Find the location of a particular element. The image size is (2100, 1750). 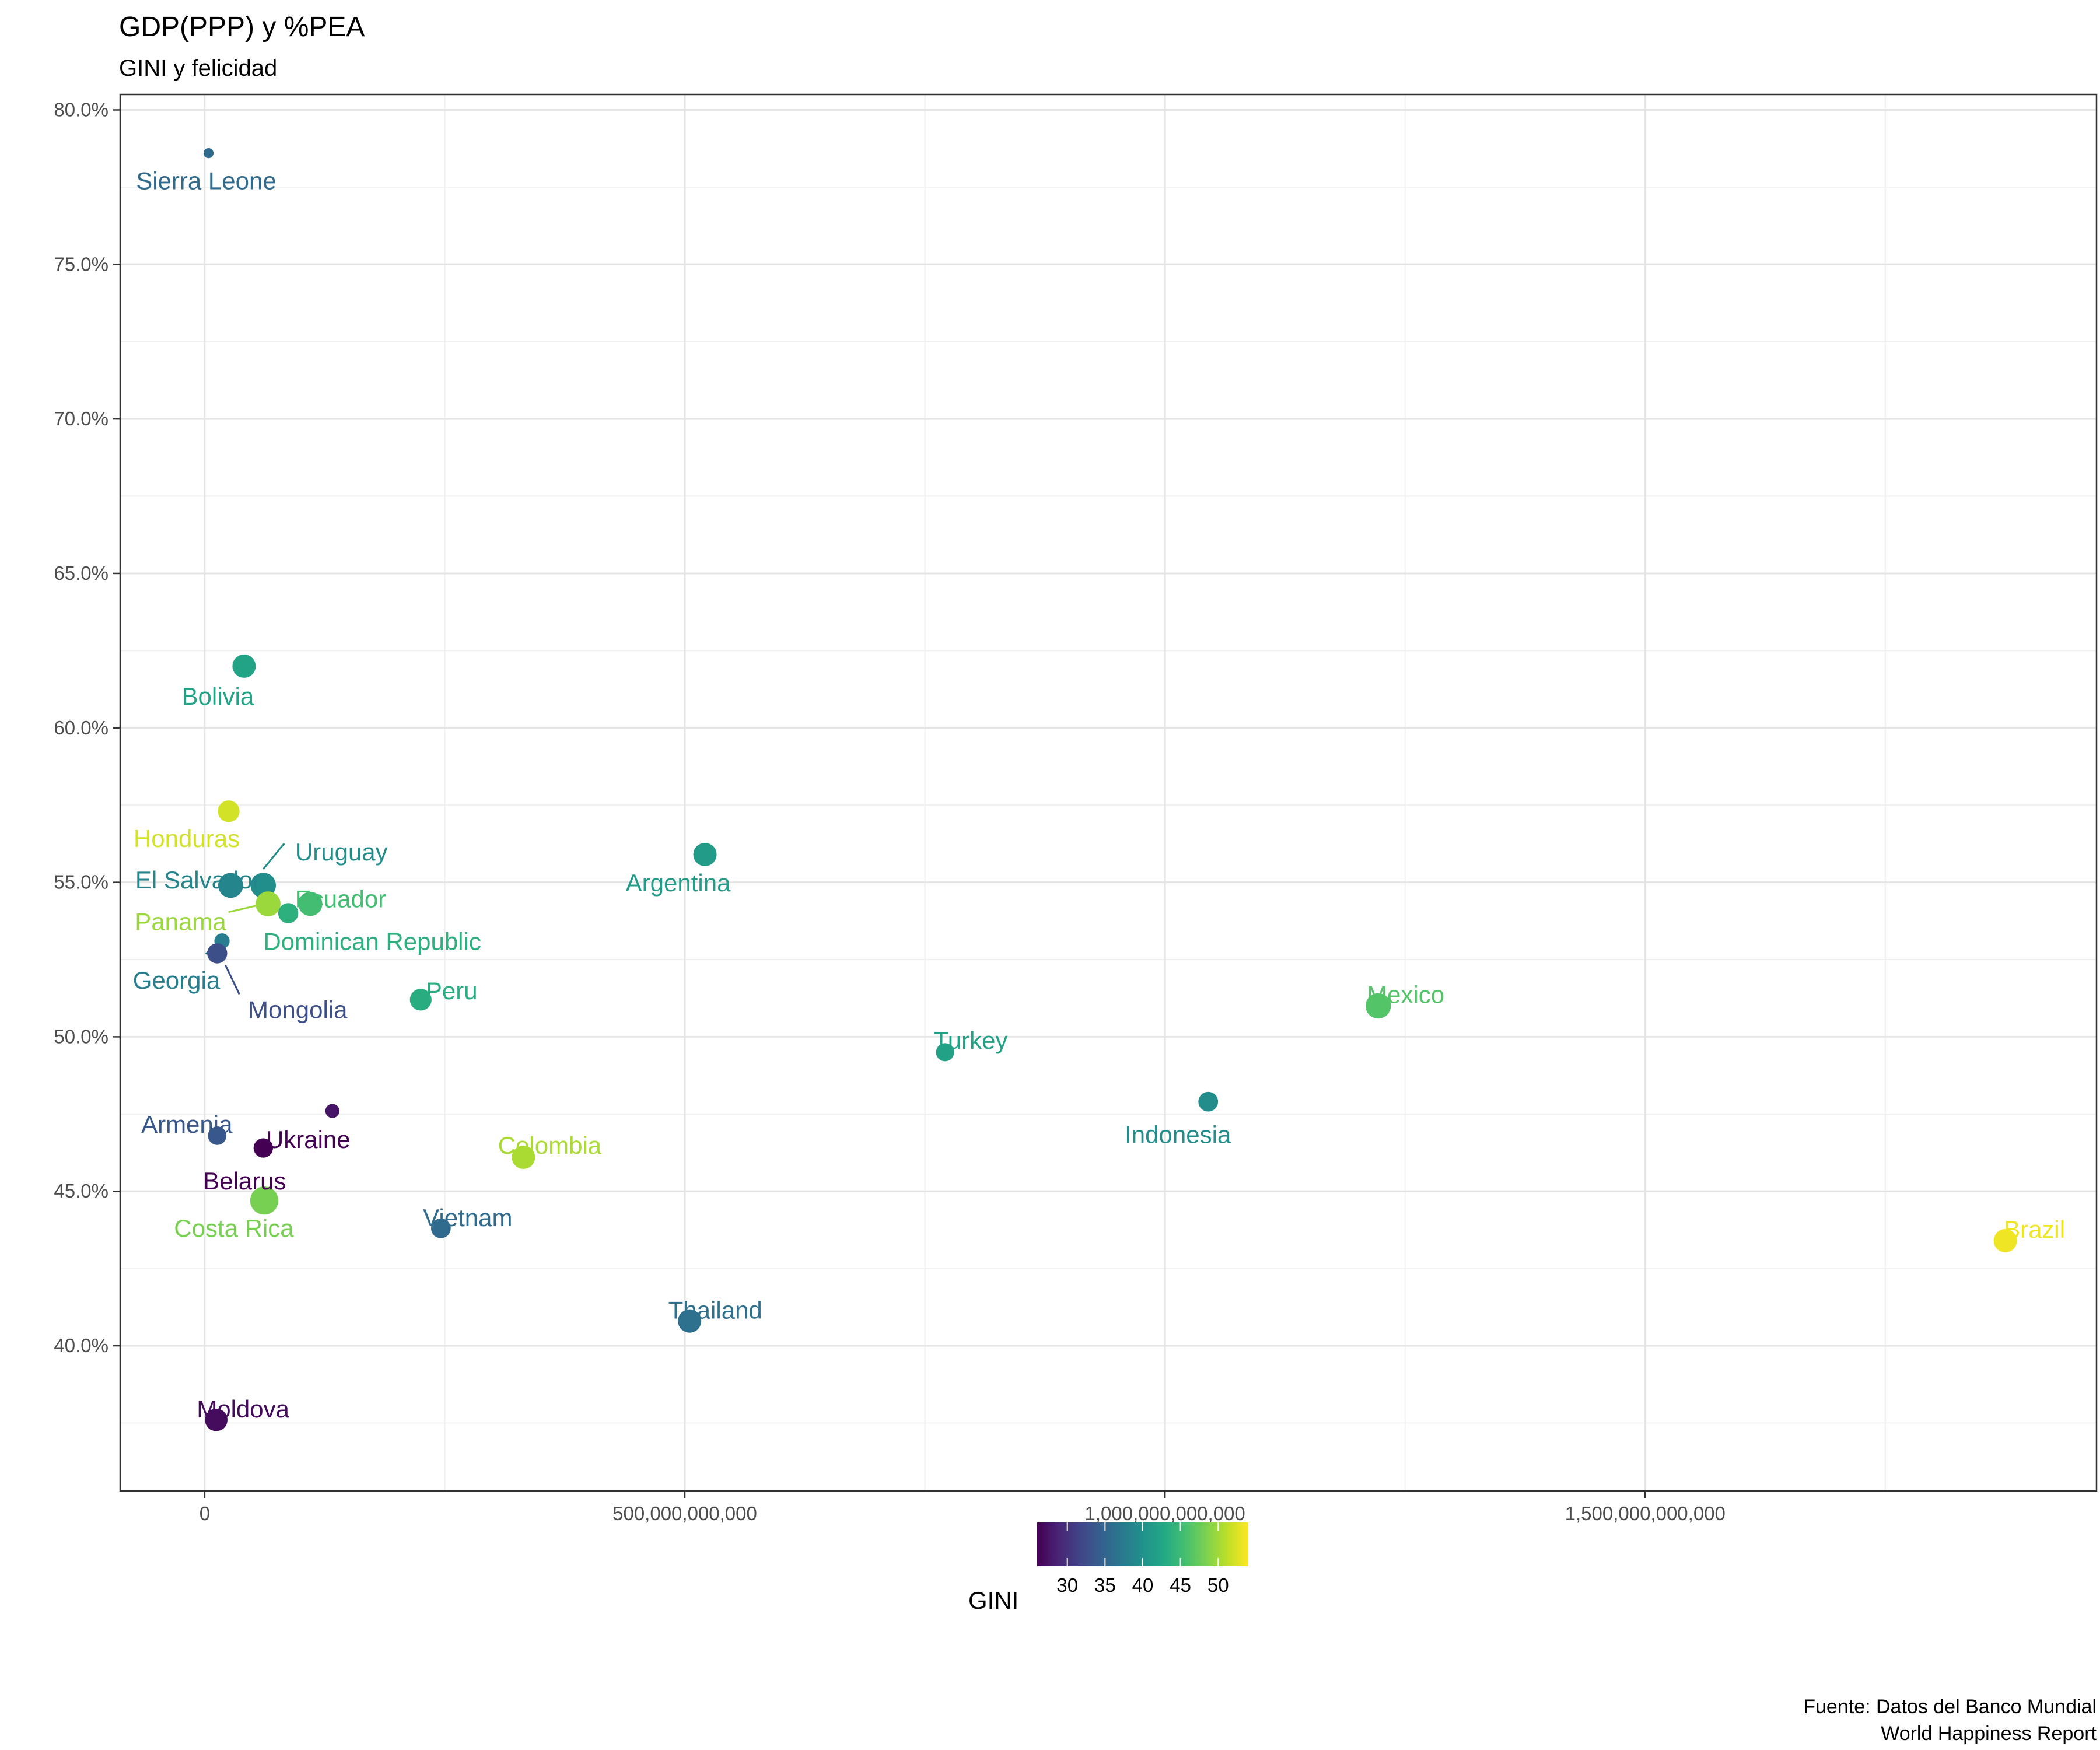

y-tick-label: 55.0% is located at coordinates (81, 882).